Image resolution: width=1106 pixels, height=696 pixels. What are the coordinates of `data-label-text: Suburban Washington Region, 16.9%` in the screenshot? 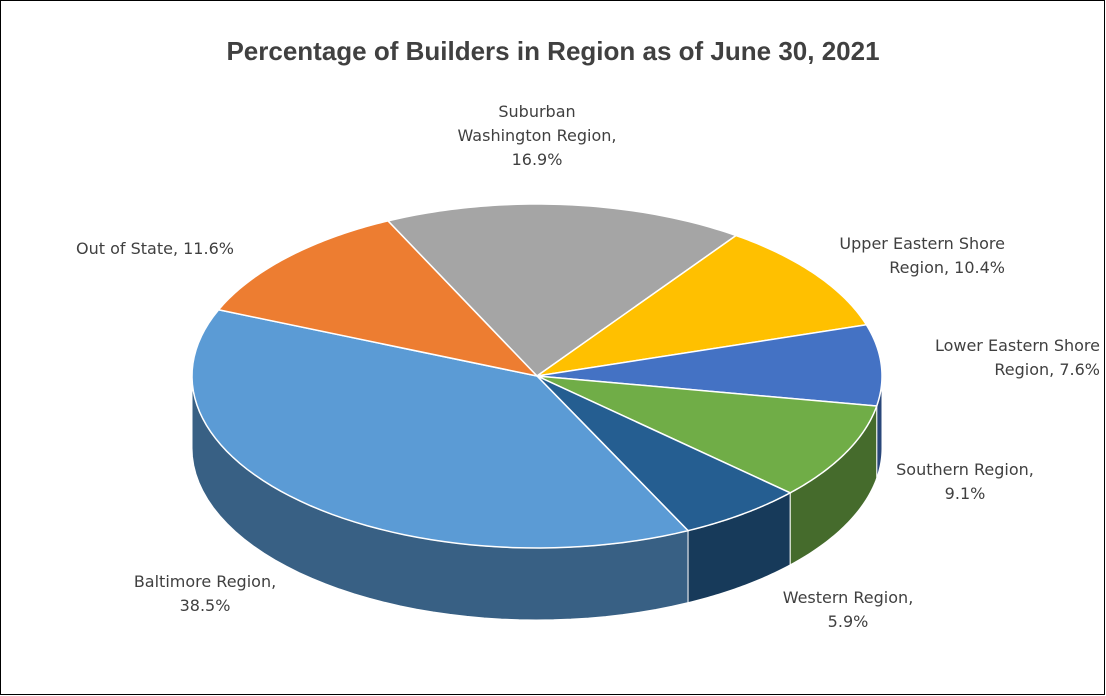 It's located at (537, 136).